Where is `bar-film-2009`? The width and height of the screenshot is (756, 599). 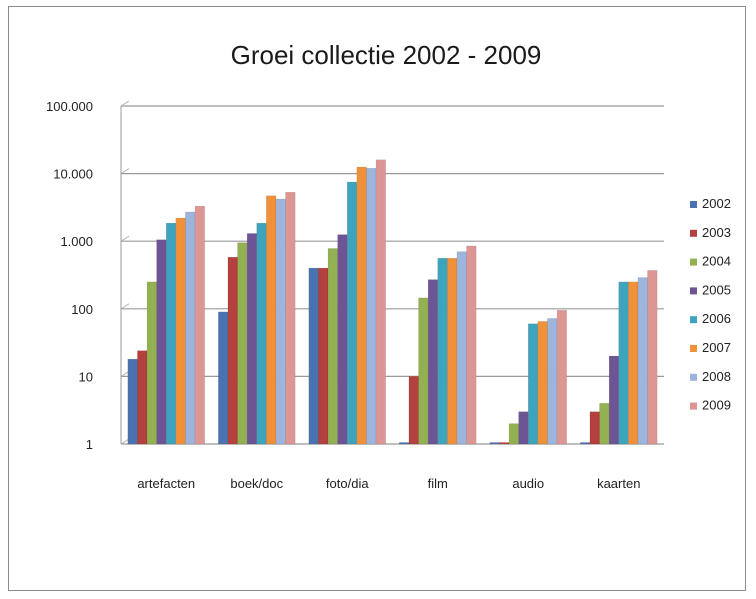 bar-film-2009 is located at coordinates (471, 345).